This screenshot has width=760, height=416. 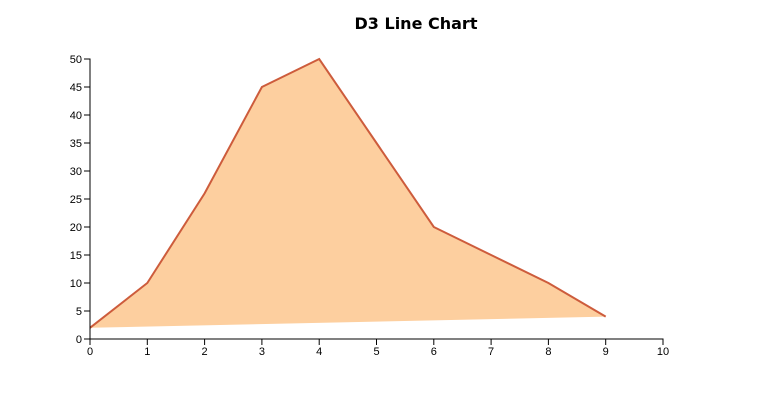 What do you see at coordinates (548, 352) in the screenshot?
I see `x-tick-label-8: 8` at bounding box center [548, 352].